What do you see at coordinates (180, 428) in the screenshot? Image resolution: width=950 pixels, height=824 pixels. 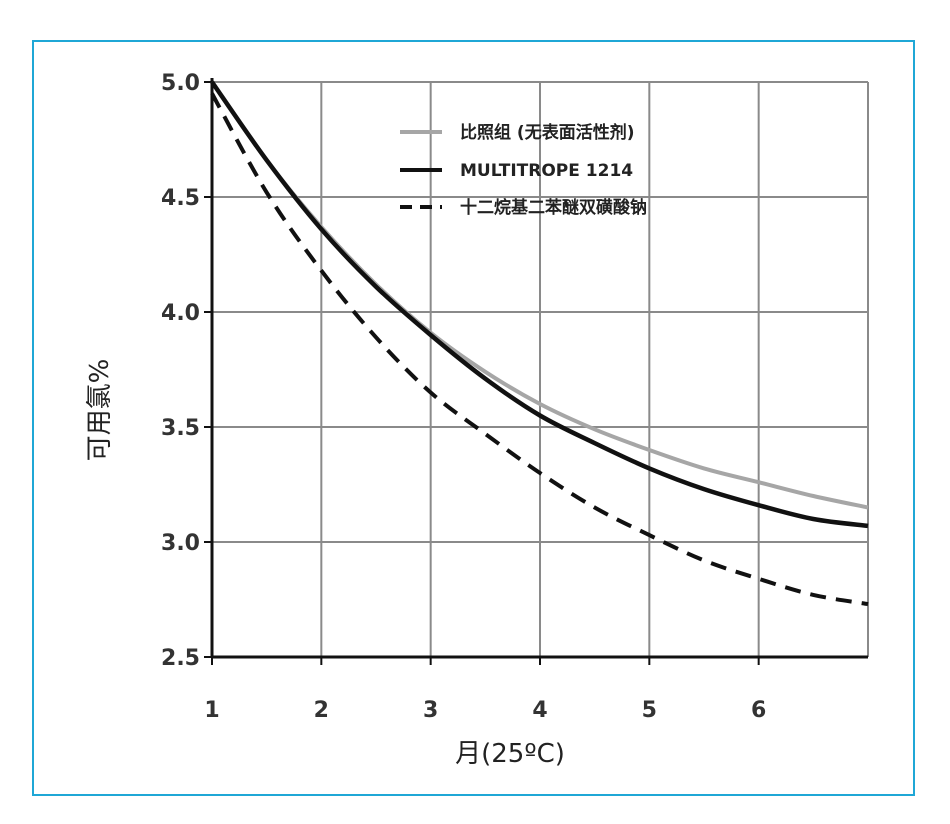 I see `y-tick-label: 3.5` at bounding box center [180, 428].